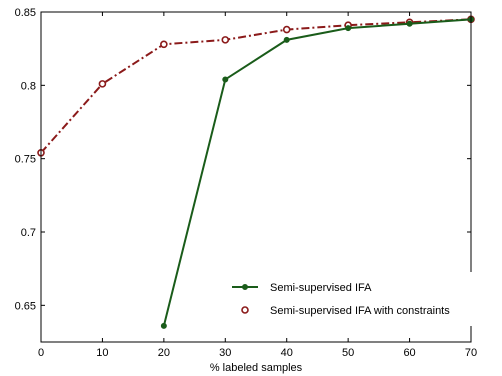  I want to click on x-tick-label: 50, so click(348, 353).